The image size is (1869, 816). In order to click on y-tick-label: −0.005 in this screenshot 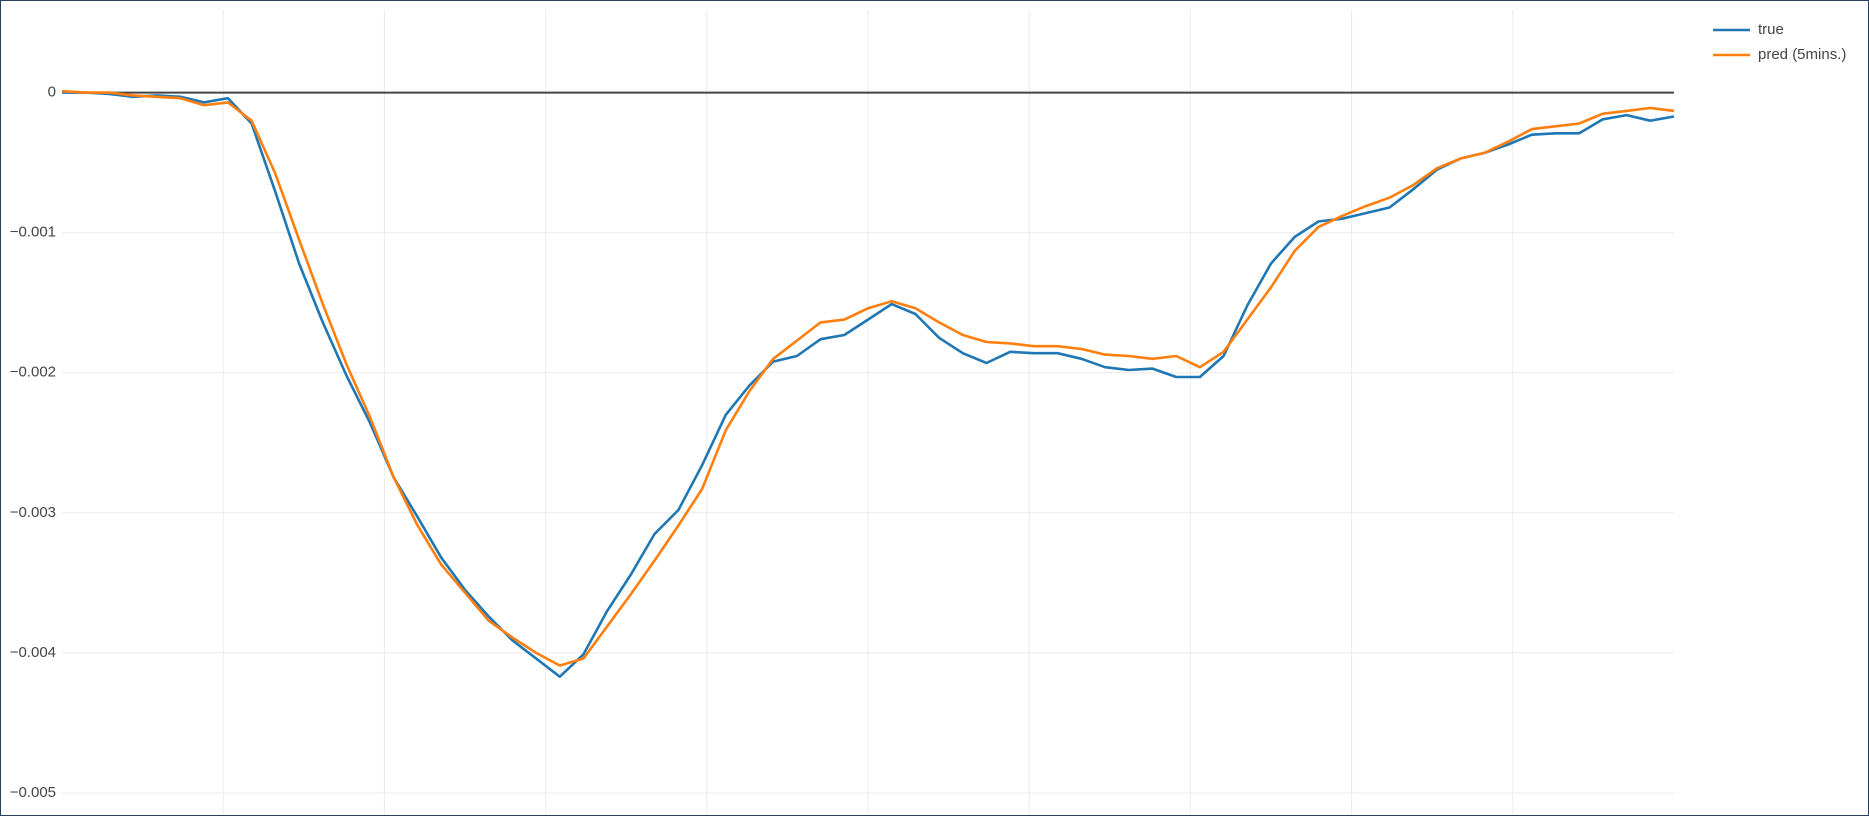, I will do `click(33, 792)`.